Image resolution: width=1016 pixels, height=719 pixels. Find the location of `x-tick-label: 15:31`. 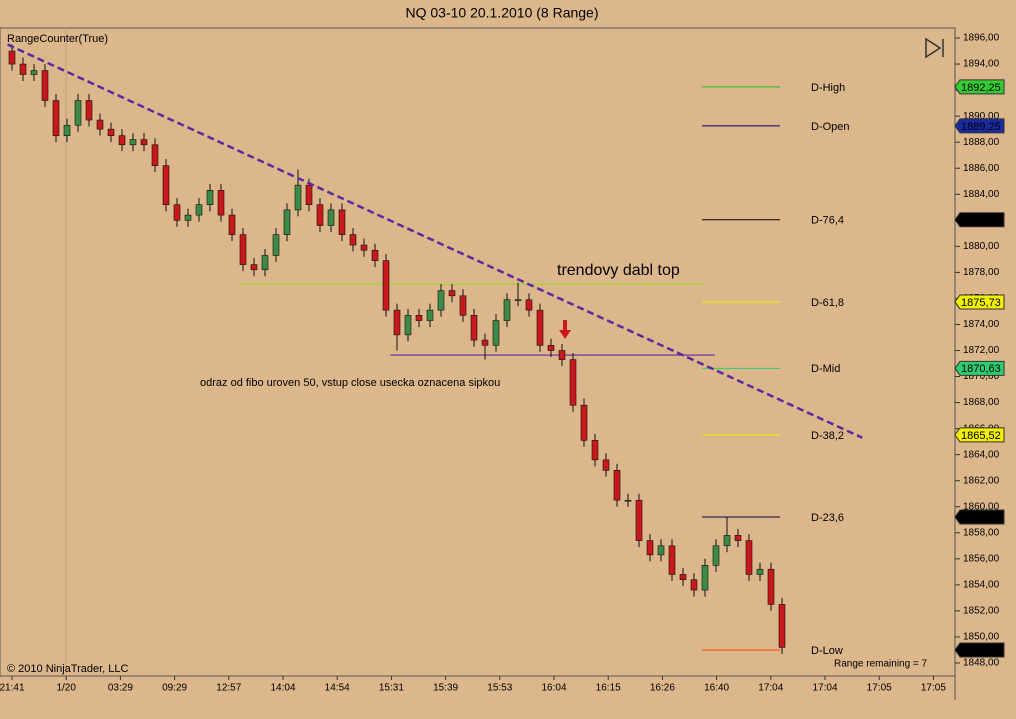

x-tick-label: 15:31 is located at coordinates (391, 688).